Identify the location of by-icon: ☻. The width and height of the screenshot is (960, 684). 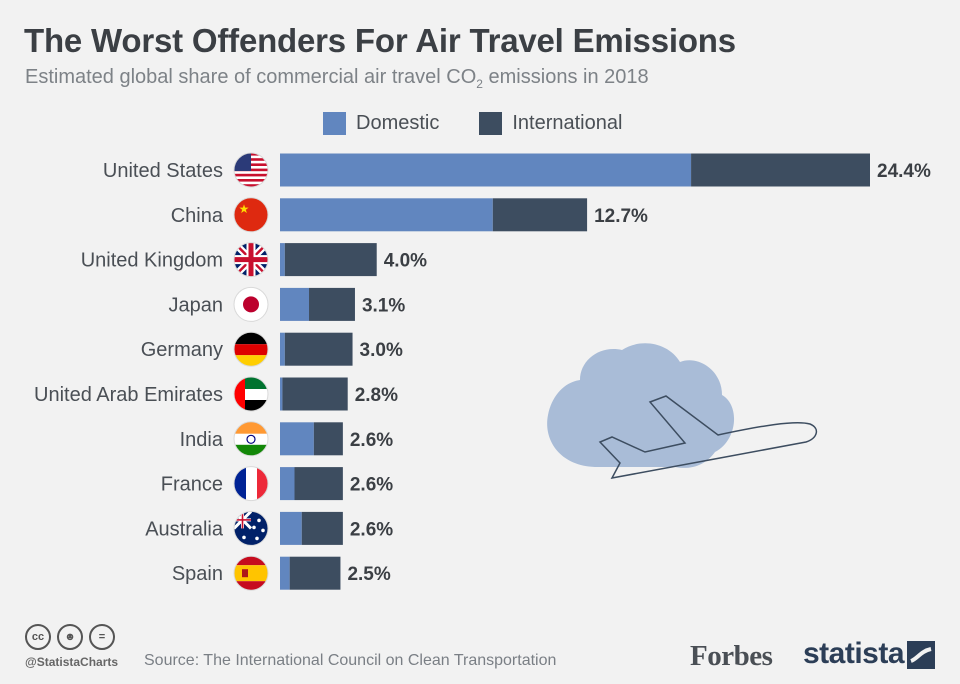
(70, 637).